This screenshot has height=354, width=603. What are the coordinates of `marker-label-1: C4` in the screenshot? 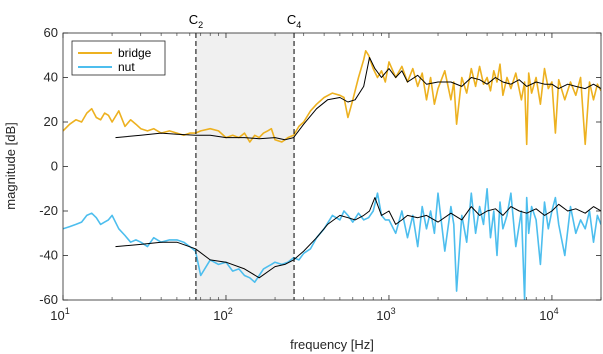 It's located at (294, 21).